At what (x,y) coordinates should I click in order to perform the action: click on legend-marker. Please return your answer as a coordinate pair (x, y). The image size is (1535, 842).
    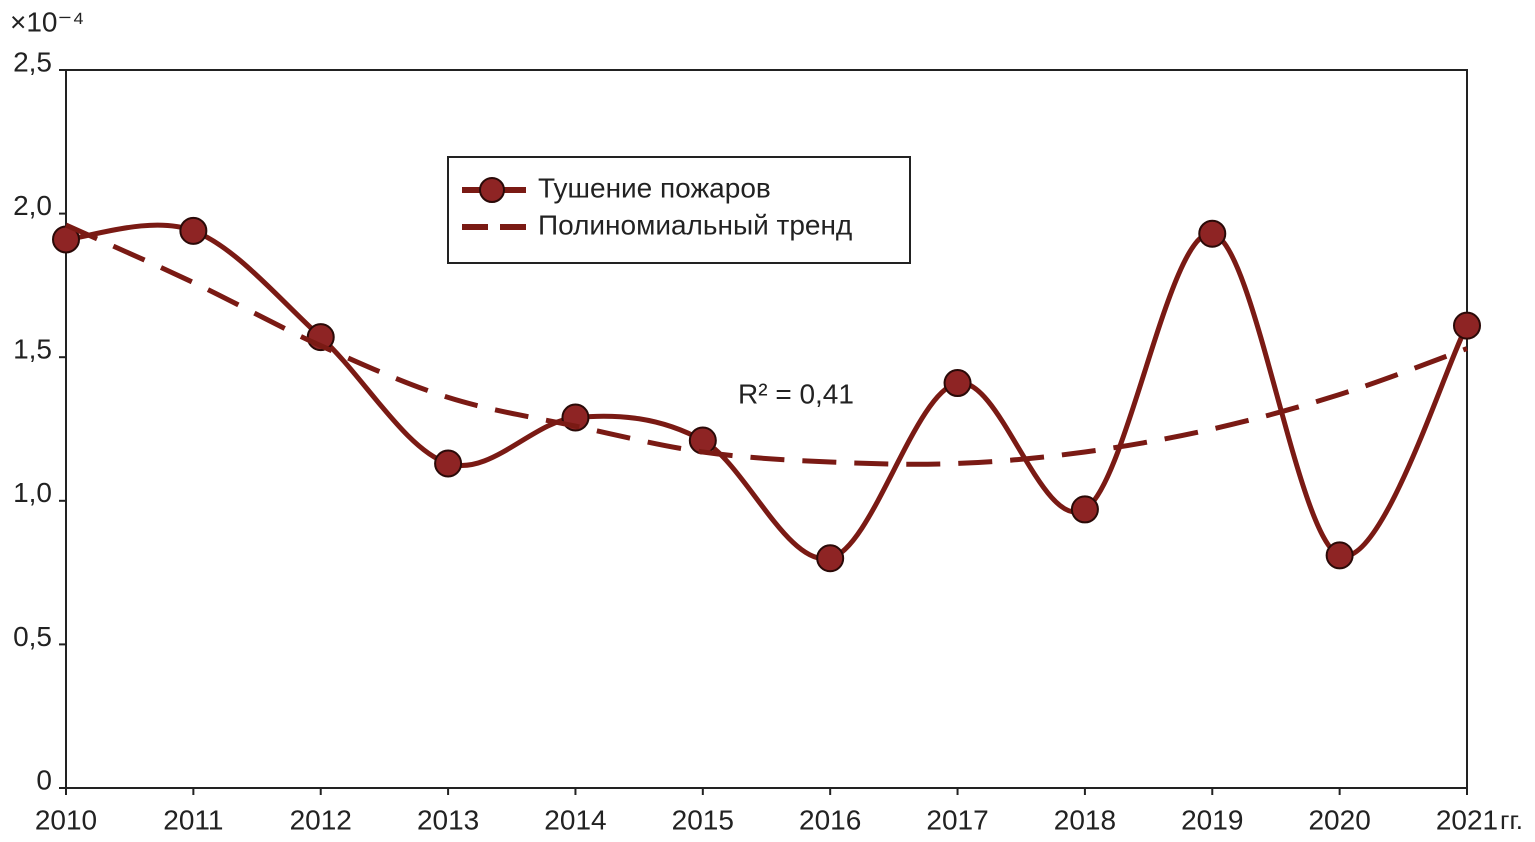
    Looking at the image, I should click on (492, 190).